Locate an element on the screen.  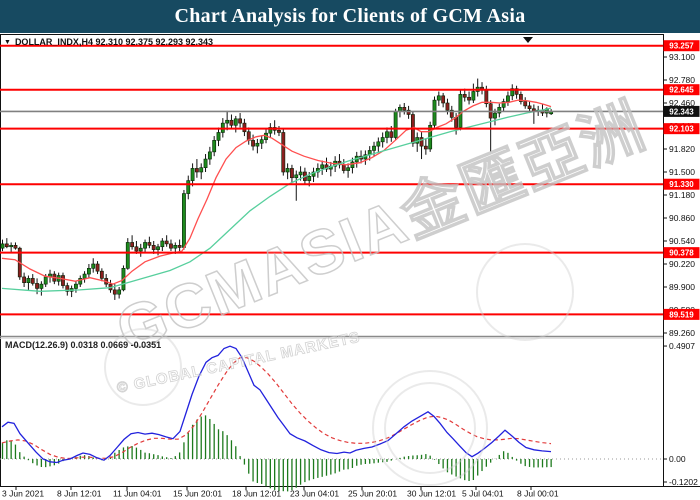
svg-text: 90.378 is located at coordinates (681, 253).